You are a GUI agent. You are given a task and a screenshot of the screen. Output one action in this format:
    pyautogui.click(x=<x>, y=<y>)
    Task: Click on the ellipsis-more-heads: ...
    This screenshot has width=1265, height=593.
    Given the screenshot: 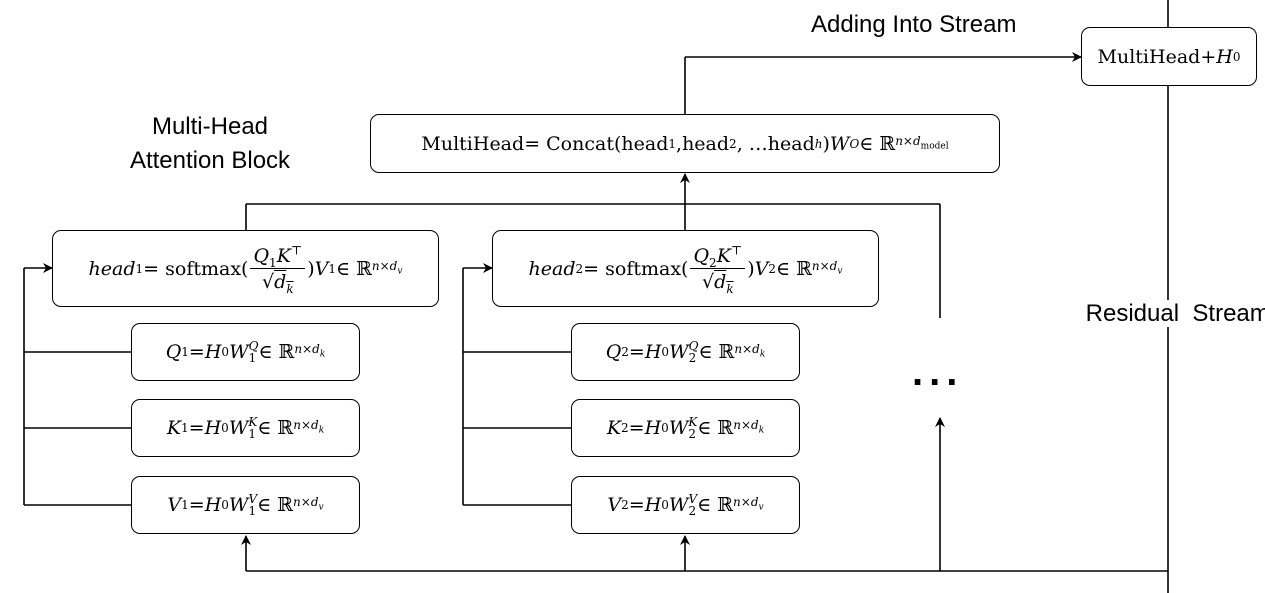 What is the action you would take?
    pyautogui.click(x=938, y=372)
    